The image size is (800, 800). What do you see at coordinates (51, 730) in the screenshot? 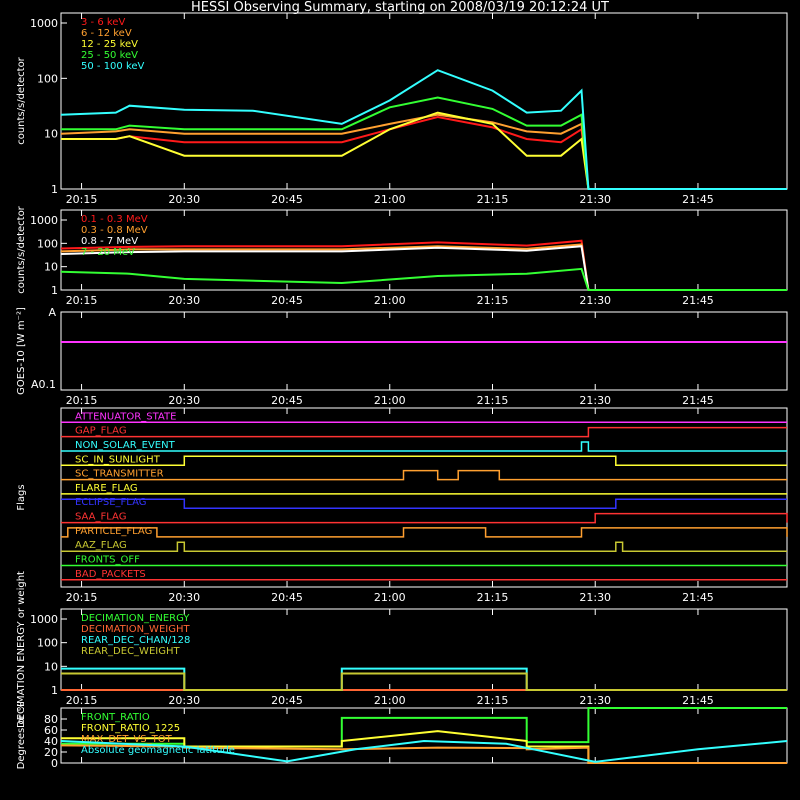
I see `y-tick-label: 60` at bounding box center [51, 730].